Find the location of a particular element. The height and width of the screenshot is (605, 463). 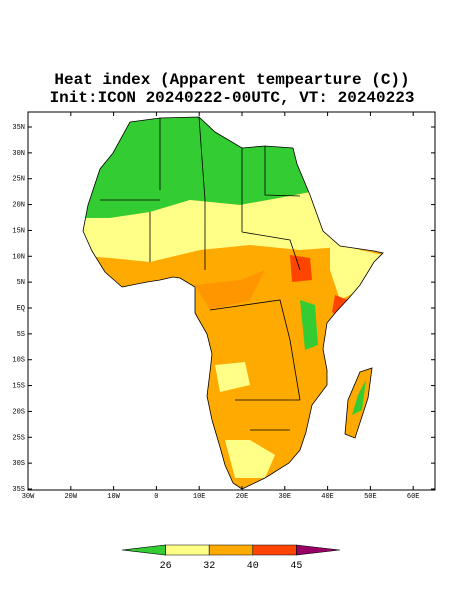

lon-label: 20W is located at coordinates (70, 497).